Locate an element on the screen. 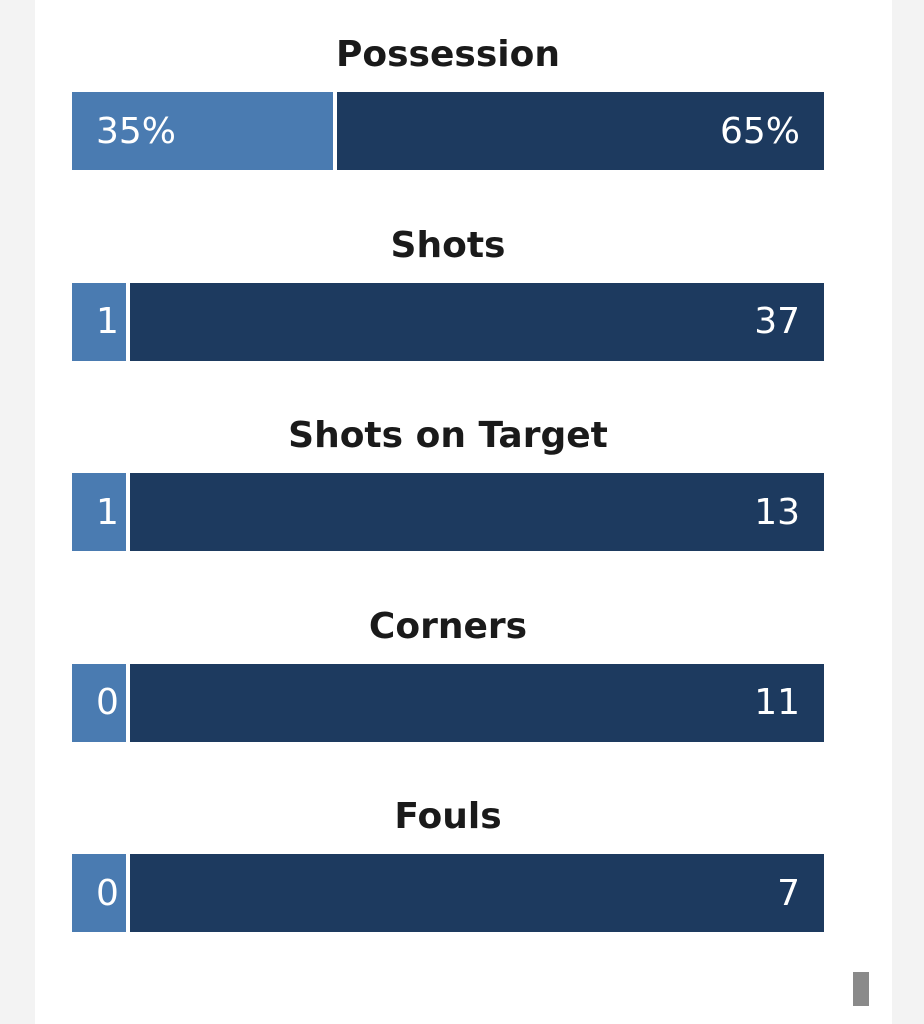  away-bar: 65% is located at coordinates (580, 131).